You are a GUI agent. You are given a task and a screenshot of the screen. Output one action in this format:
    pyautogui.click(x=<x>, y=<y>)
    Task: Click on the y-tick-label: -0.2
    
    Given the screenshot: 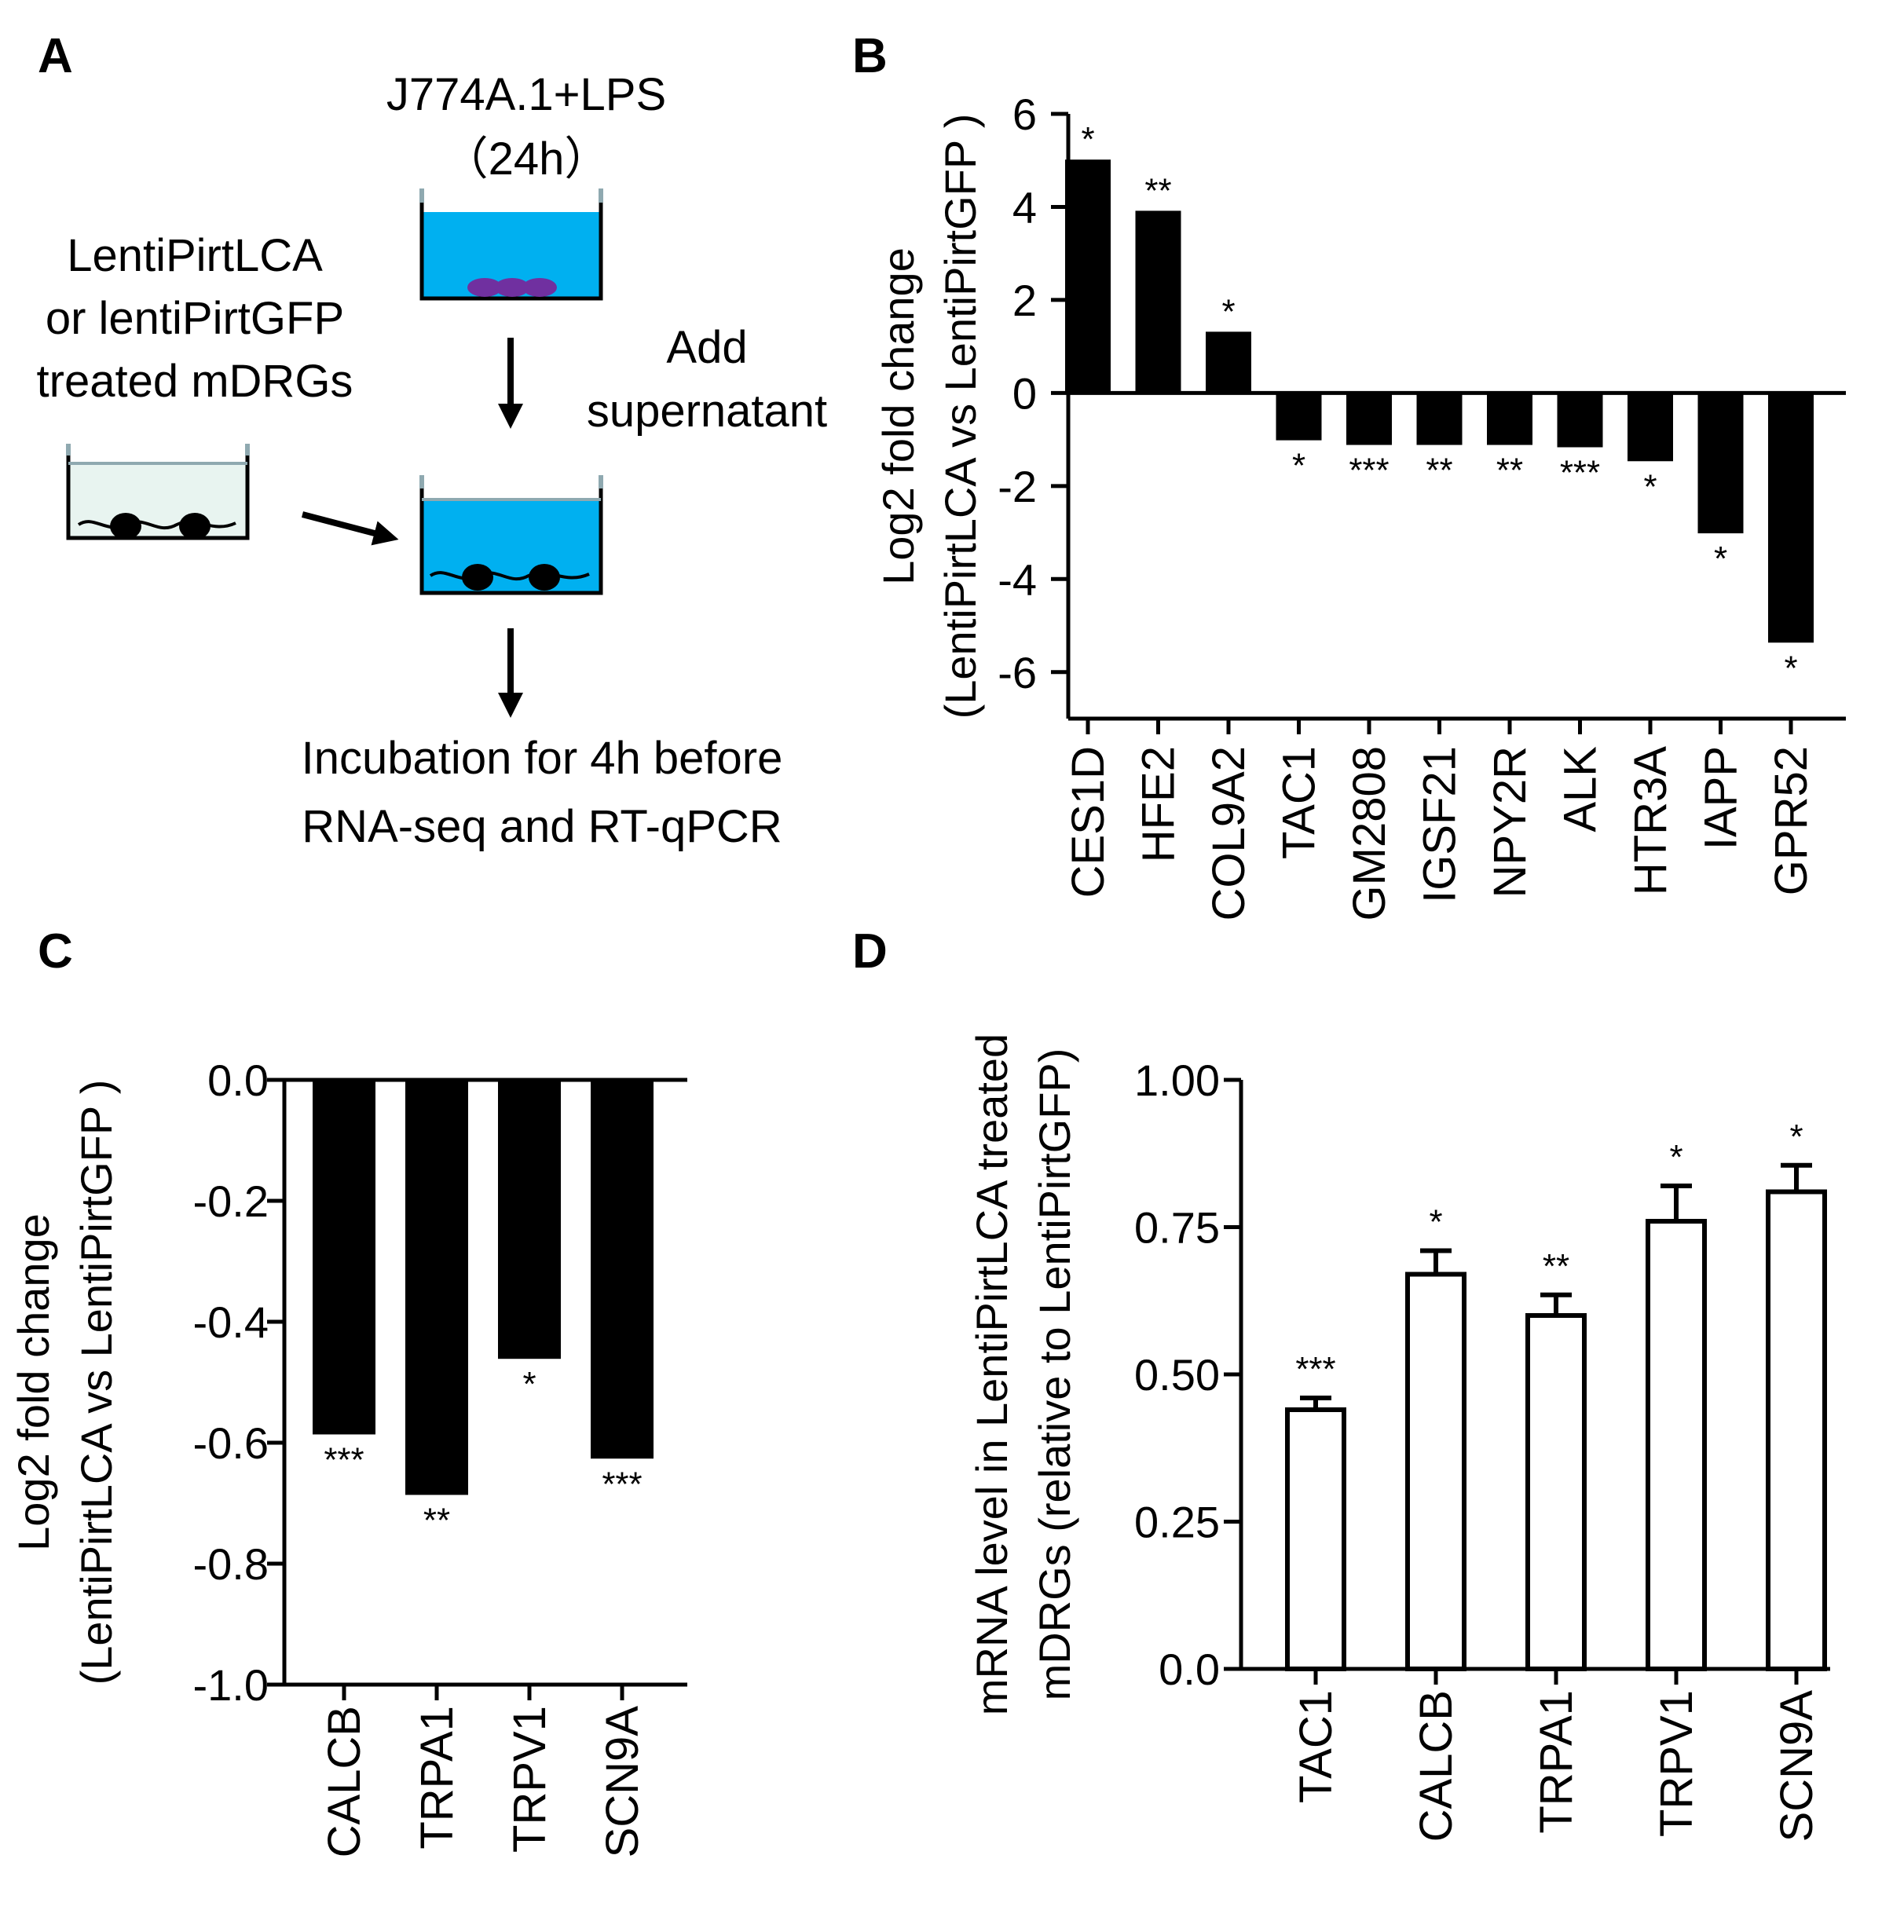 What is the action you would take?
    pyautogui.click(x=231, y=1201)
    